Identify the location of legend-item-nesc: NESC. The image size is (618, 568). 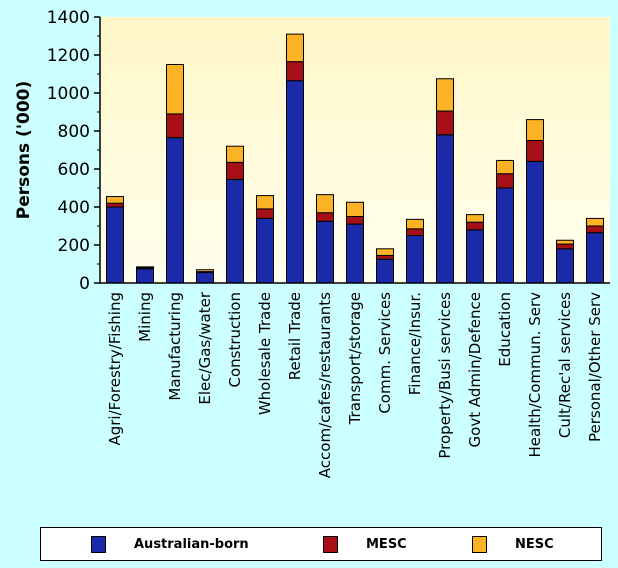
(513, 544).